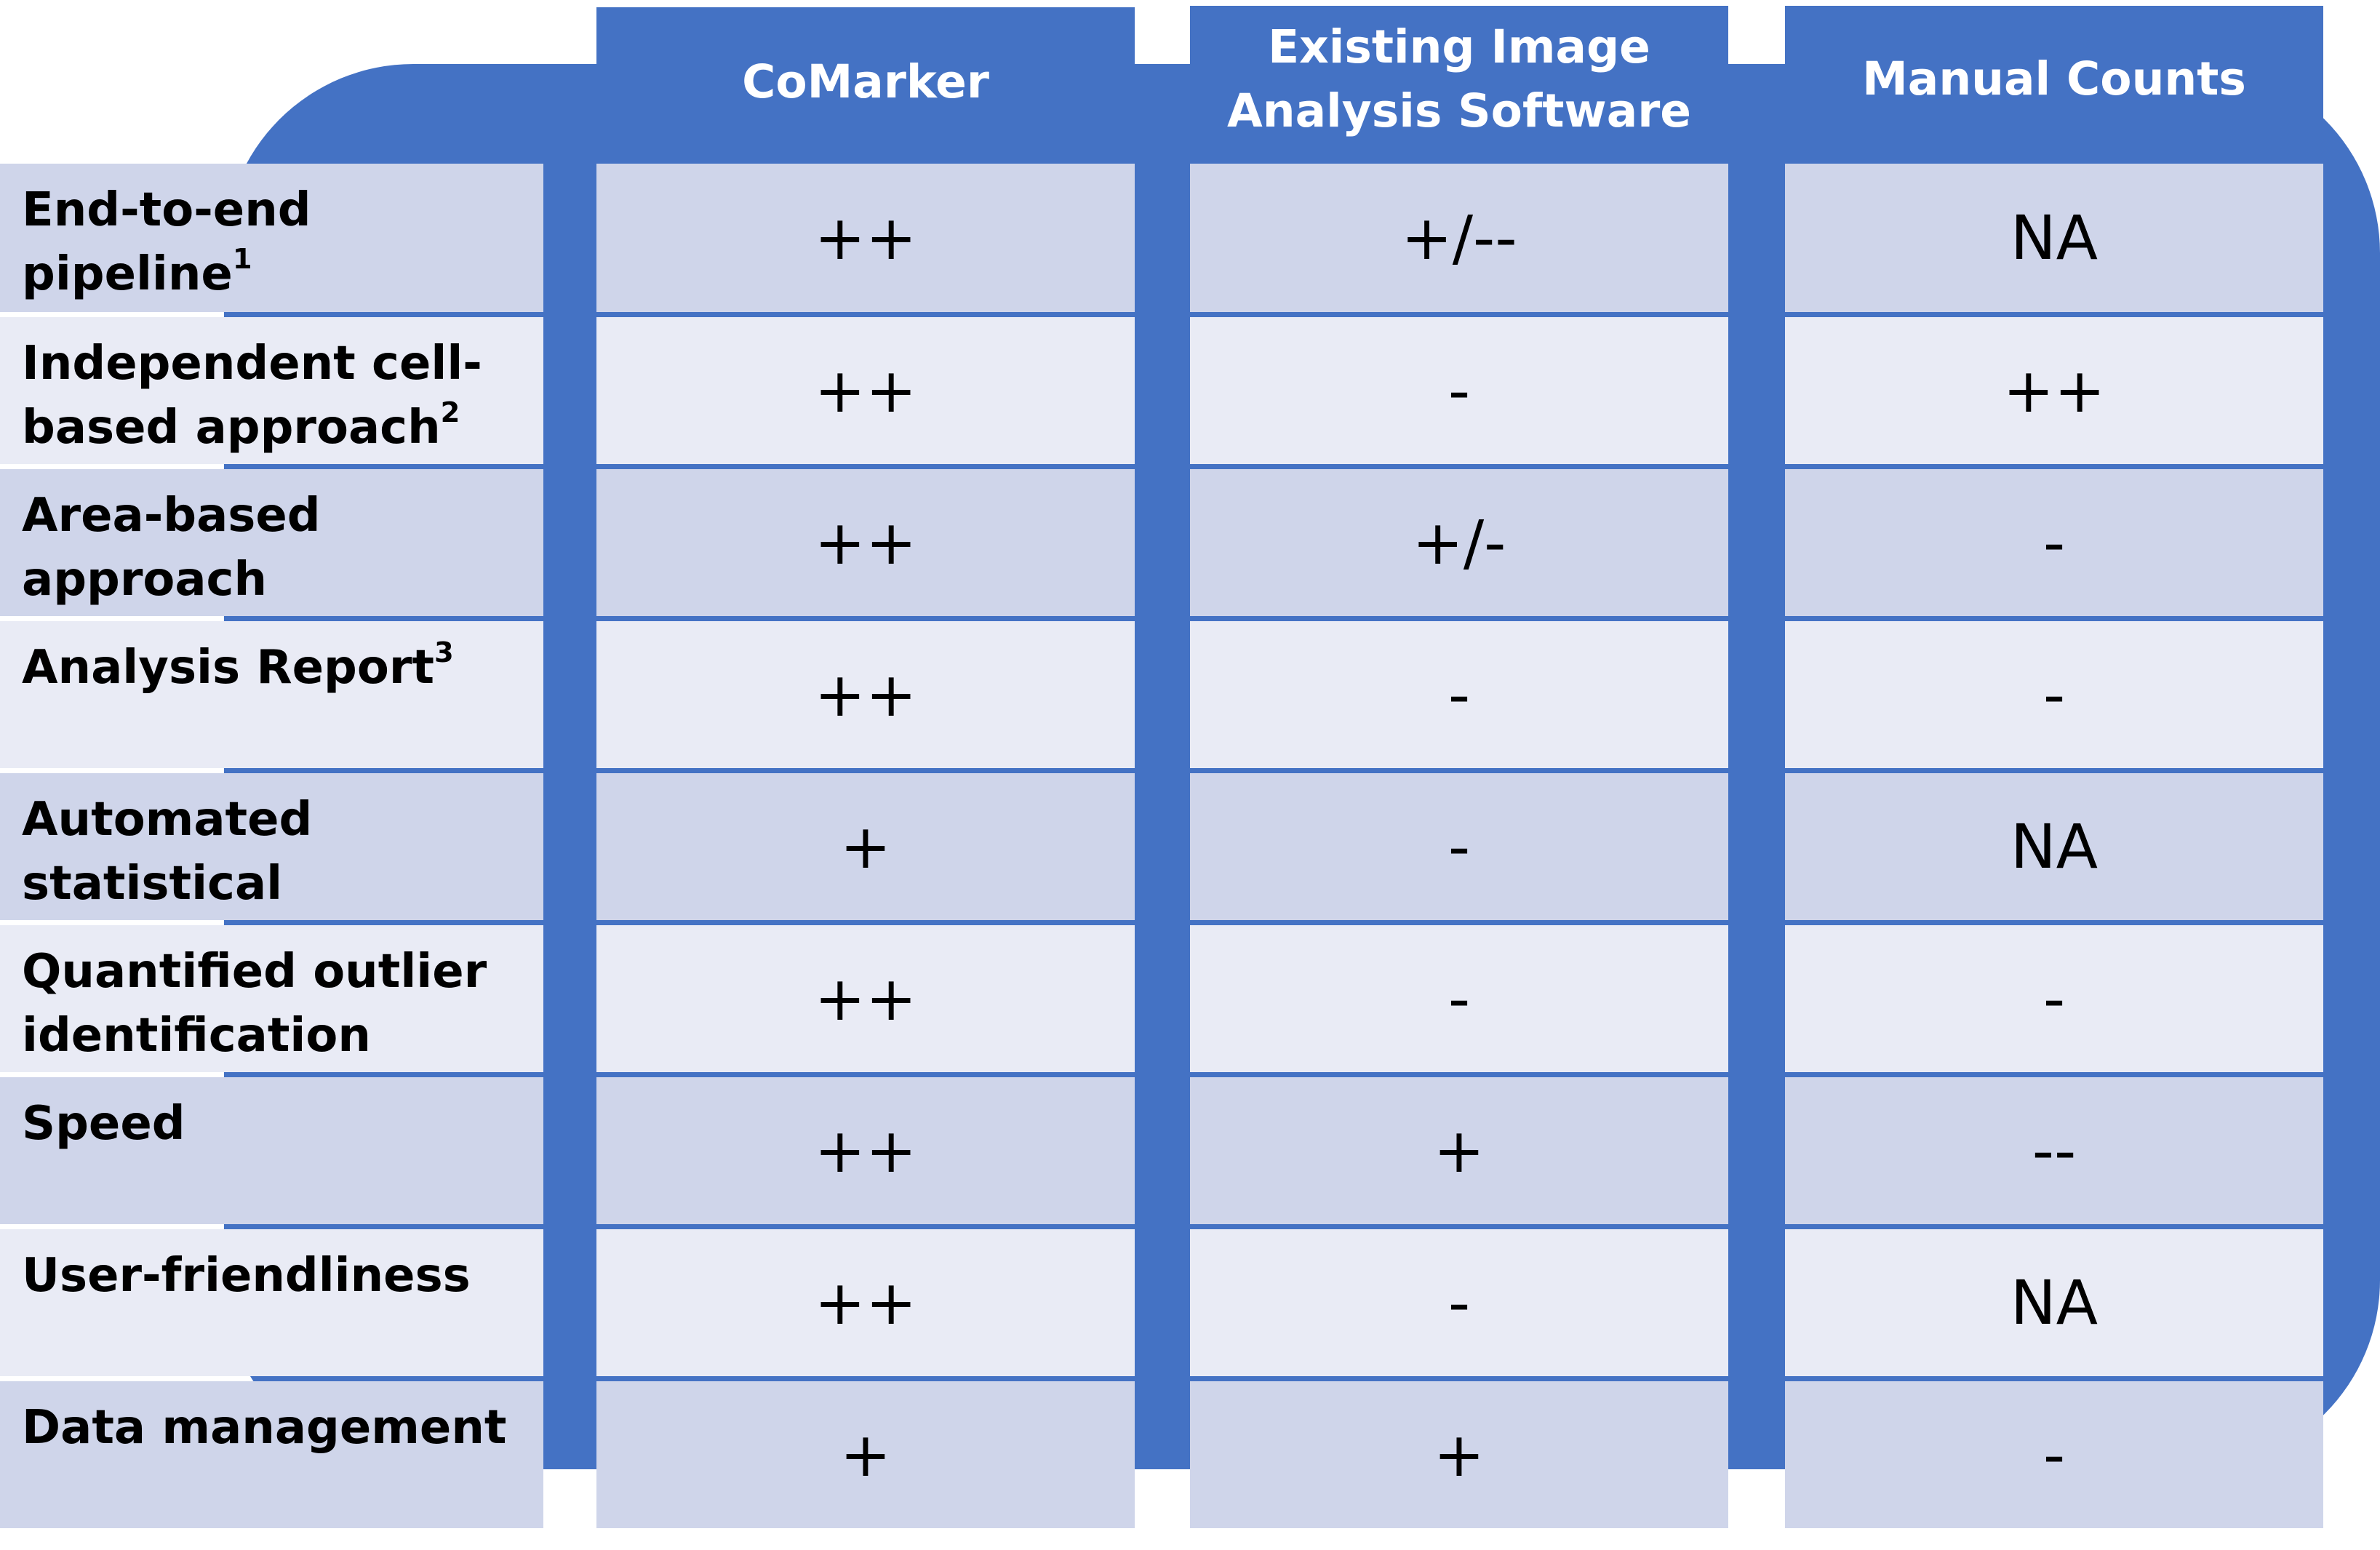 This screenshot has height=1550, width=2380. What do you see at coordinates (1459, 542) in the screenshot?
I see `rating-cell: +/-` at bounding box center [1459, 542].